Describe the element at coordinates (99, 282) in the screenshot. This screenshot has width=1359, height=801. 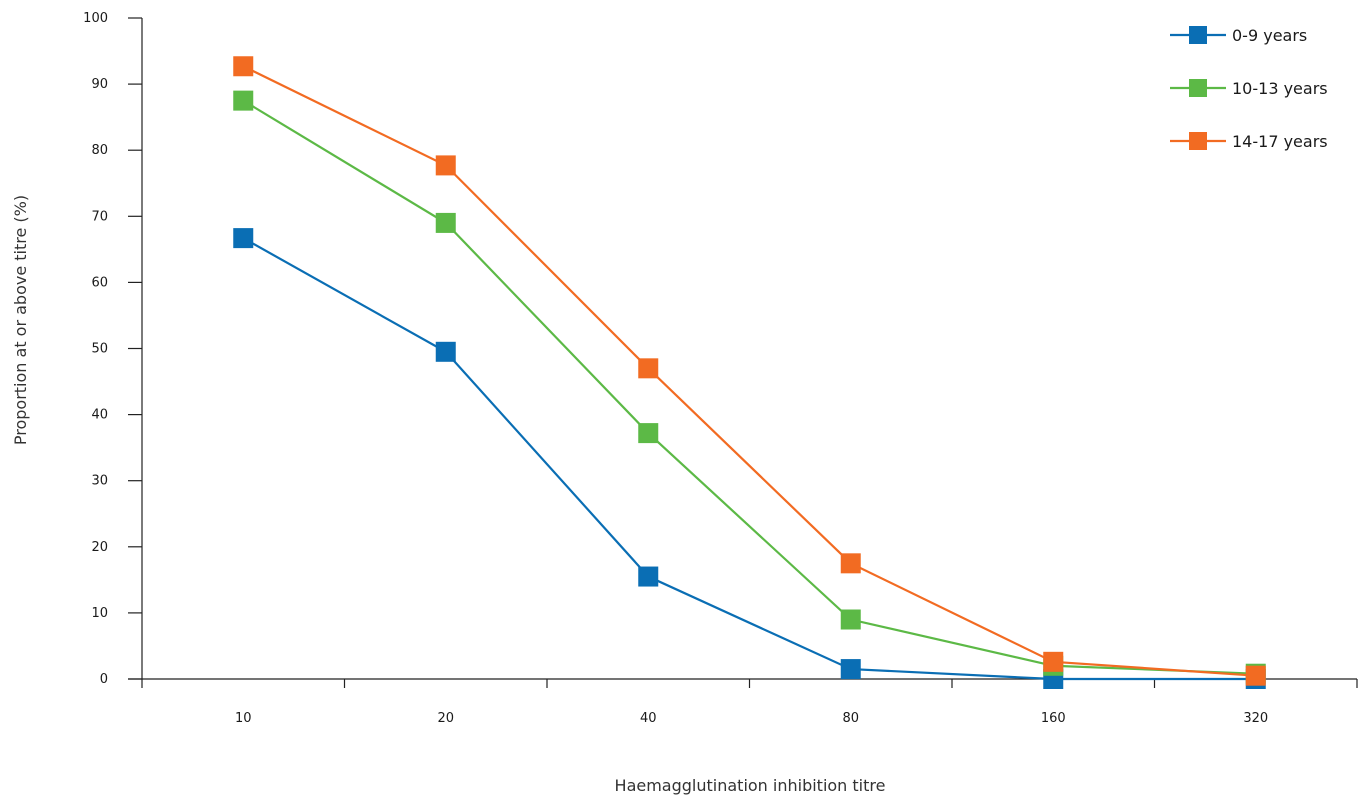
I see `y-tick-label: 60` at that location.